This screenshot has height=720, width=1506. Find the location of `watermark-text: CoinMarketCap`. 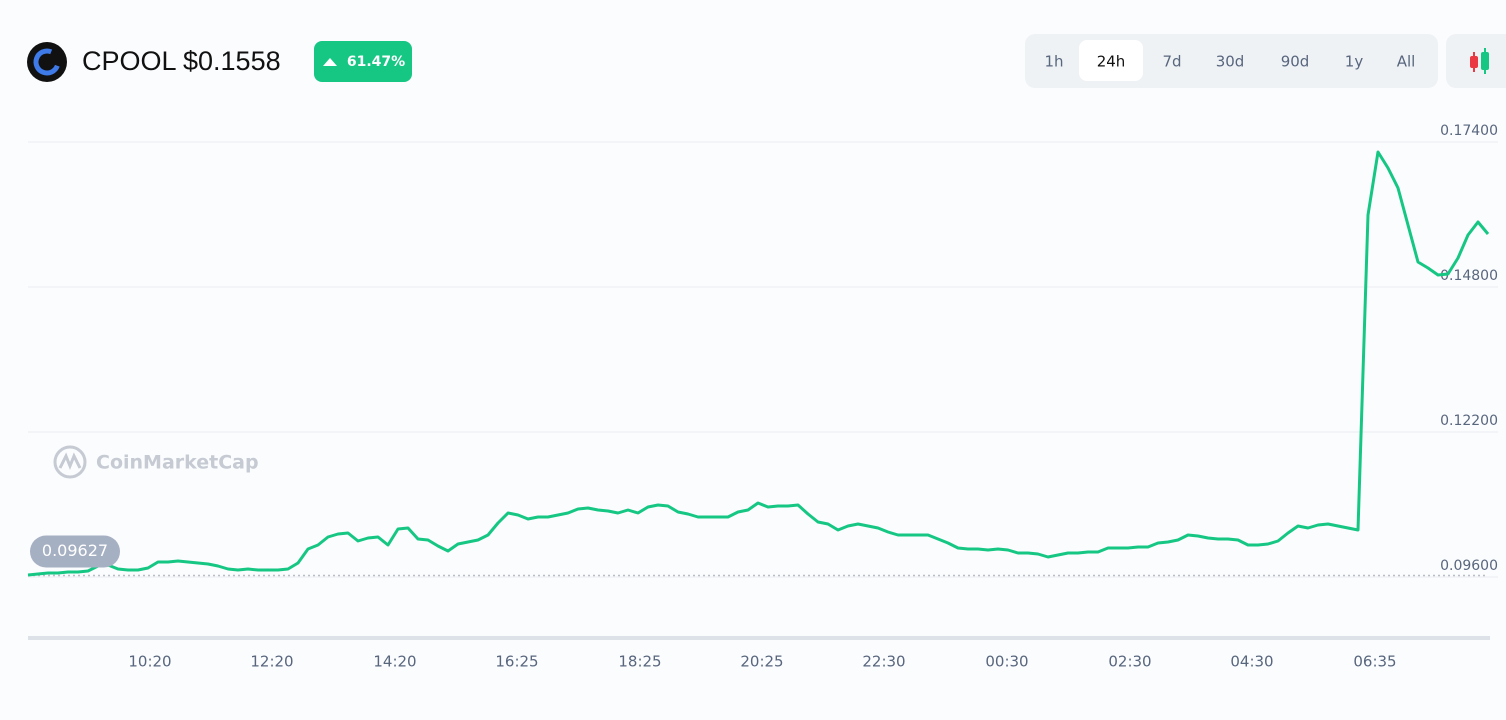

watermark-text: CoinMarketCap is located at coordinates (177, 463).